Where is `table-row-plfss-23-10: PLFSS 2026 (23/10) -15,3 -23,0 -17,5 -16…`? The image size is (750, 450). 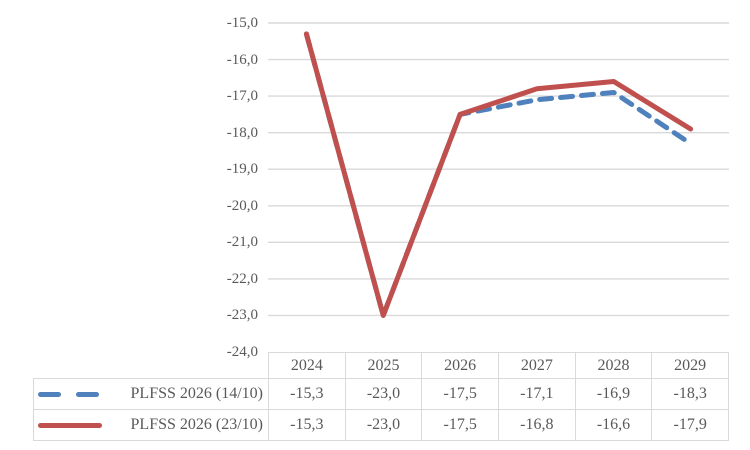
table-row-plfss-23-10: PLFSS 2026 (23/10) -15,3 -23,0 -17,5 -16… is located at coordinates (381, 425).